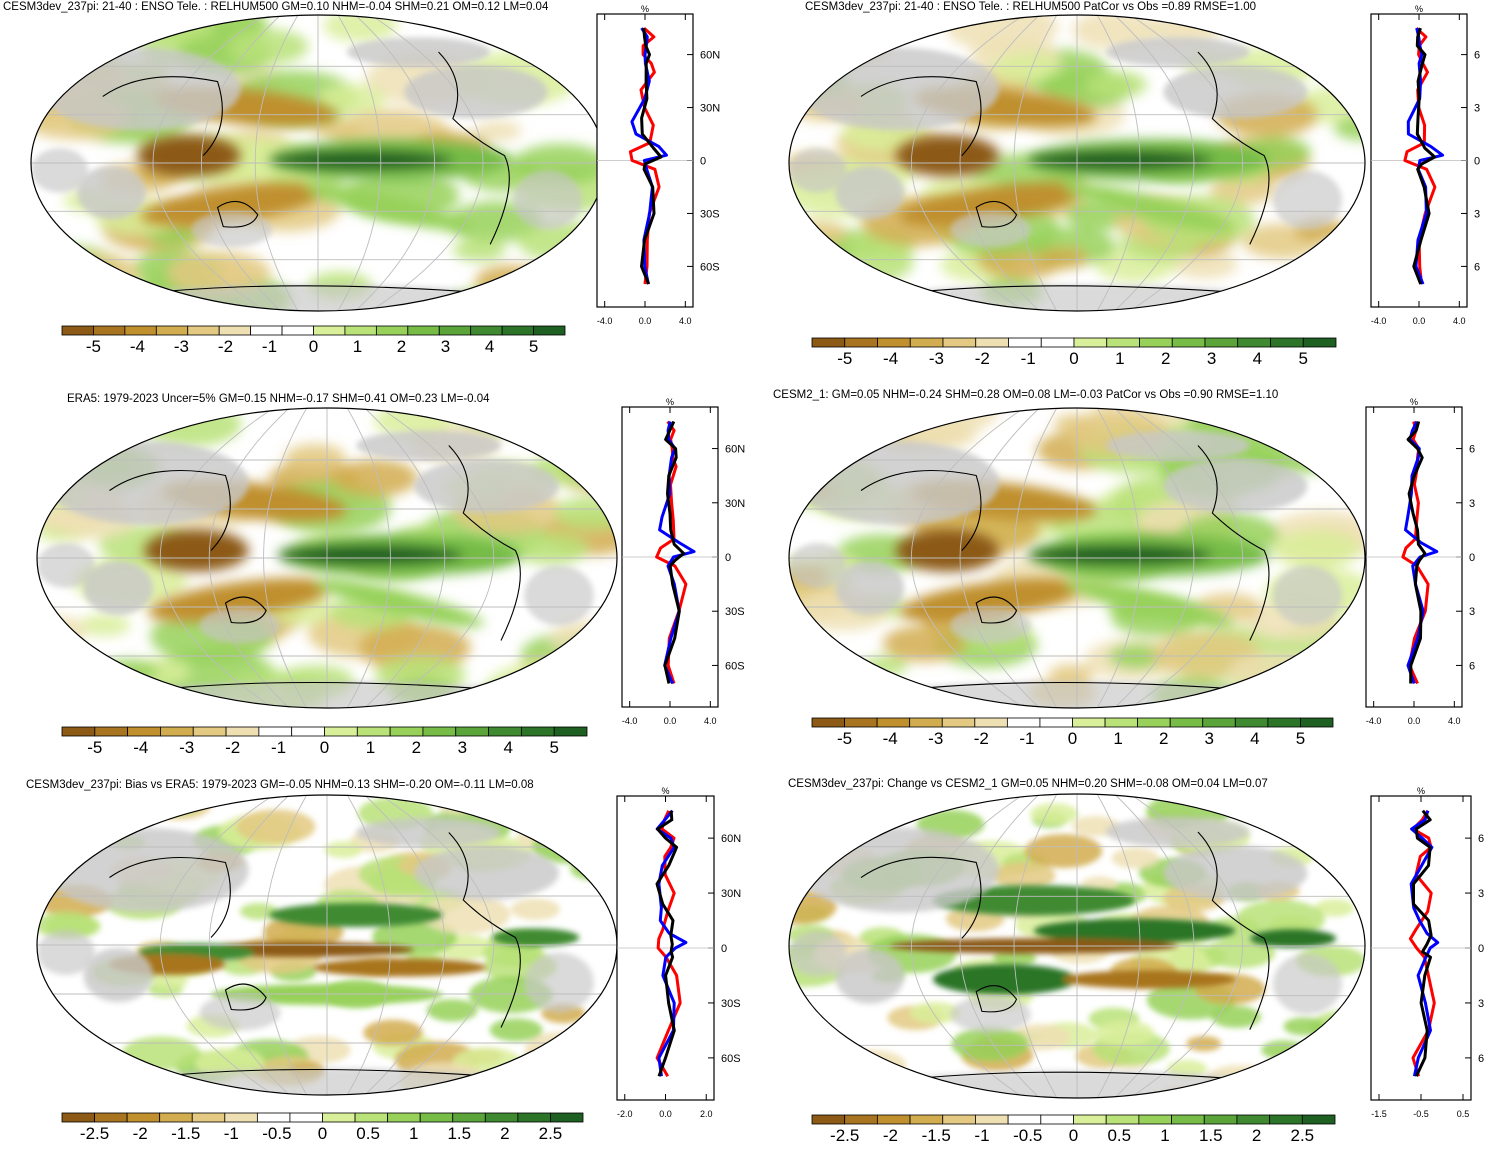  Describe the element at coordinates (459, 1133) in the screenshot. I see `colorbar-label: 1.5` at that location.